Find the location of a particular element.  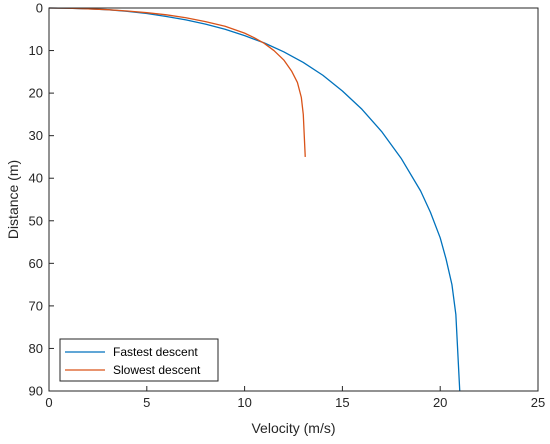

y-axis-label: Distance (m) is located at coordinates (13, 199).